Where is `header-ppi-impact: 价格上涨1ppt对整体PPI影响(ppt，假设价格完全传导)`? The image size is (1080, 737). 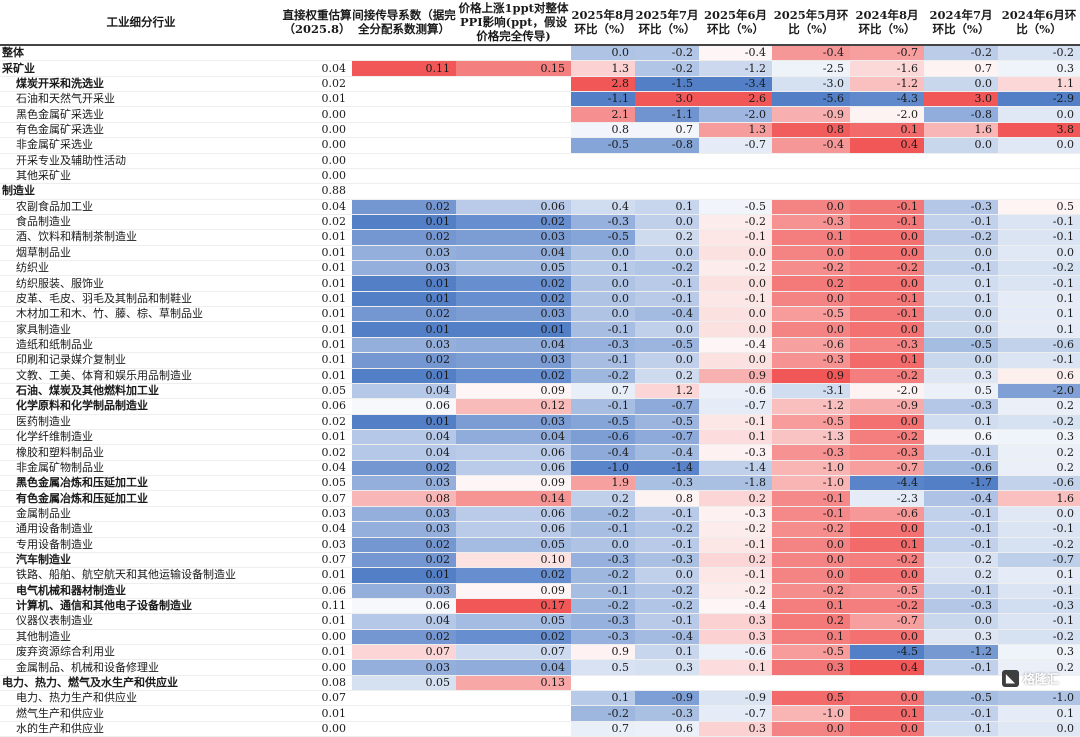 header-ppi-impact: 价格上涨1ppt对整体PPI影响(ppt，假设价格完全传导) is located at coordinates (513, 23).